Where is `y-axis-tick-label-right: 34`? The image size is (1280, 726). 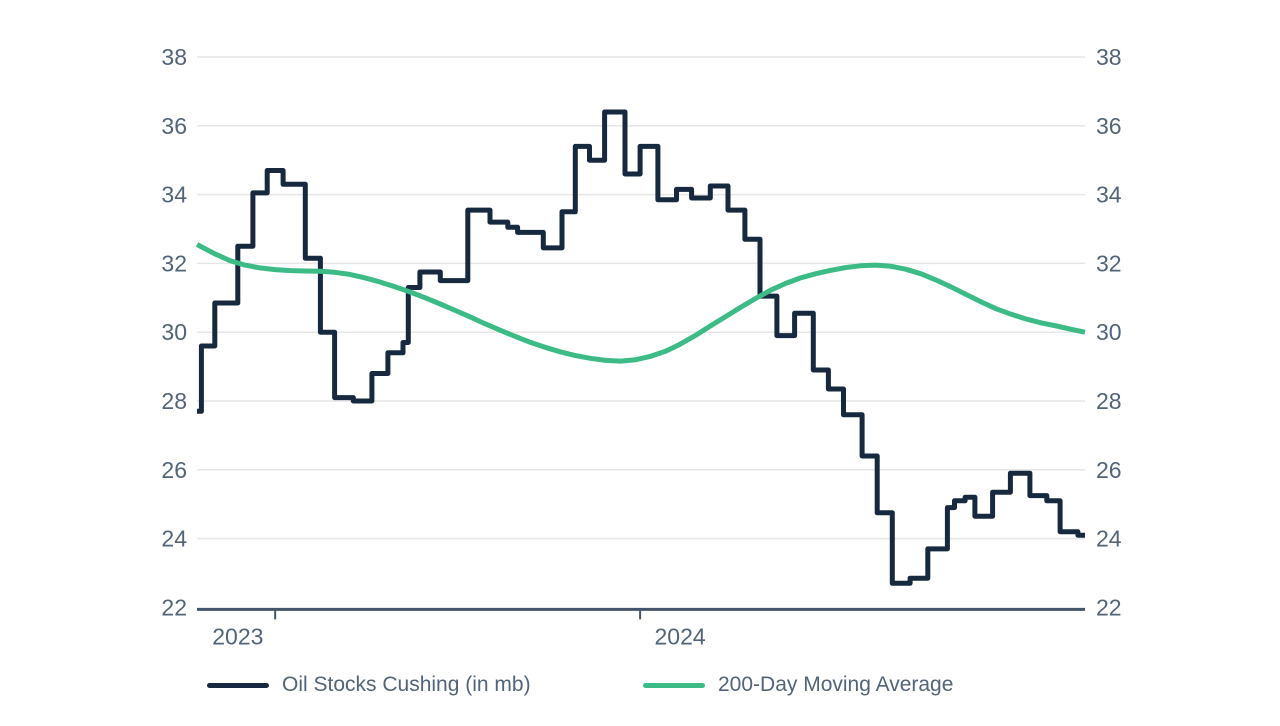 y-axis-tick-label-right: 34 is located at coordinates (1109, 195).